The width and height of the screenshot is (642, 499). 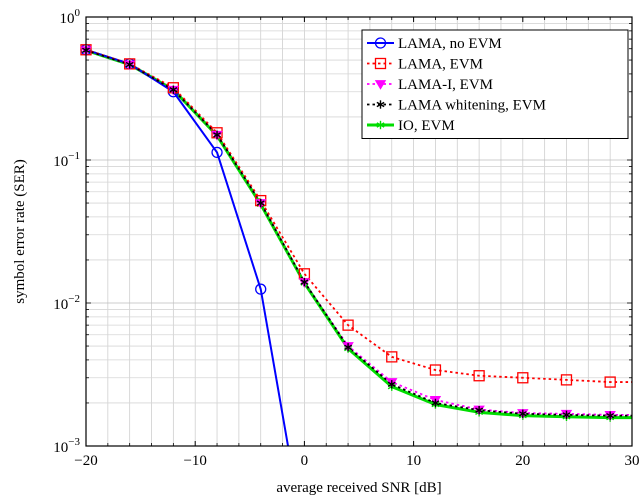 I want to click on legend-label-3: LAMA whitening, EVM, so click(x=472, y=106).